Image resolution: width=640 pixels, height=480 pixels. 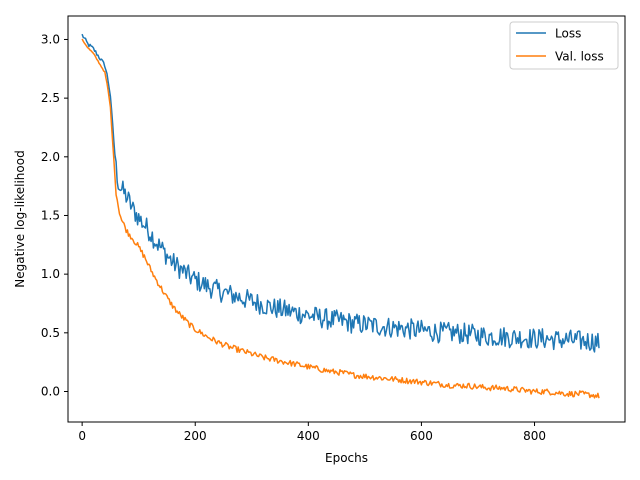 I want to click on x-tick-label: 200, so click(x=195, y=436).